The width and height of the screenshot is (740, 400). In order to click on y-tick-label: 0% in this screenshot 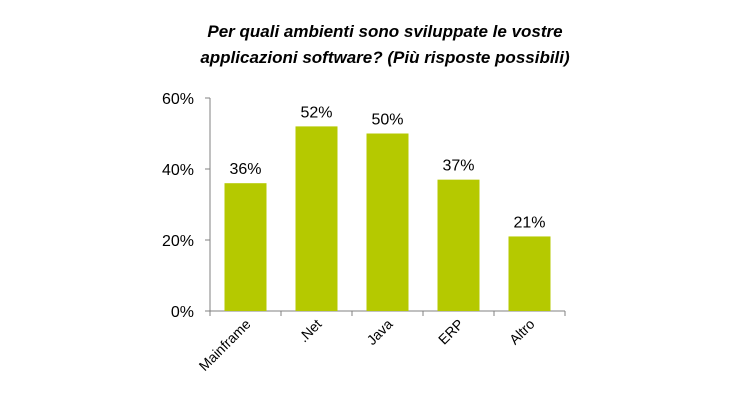, I will do `click(182, 312)`.